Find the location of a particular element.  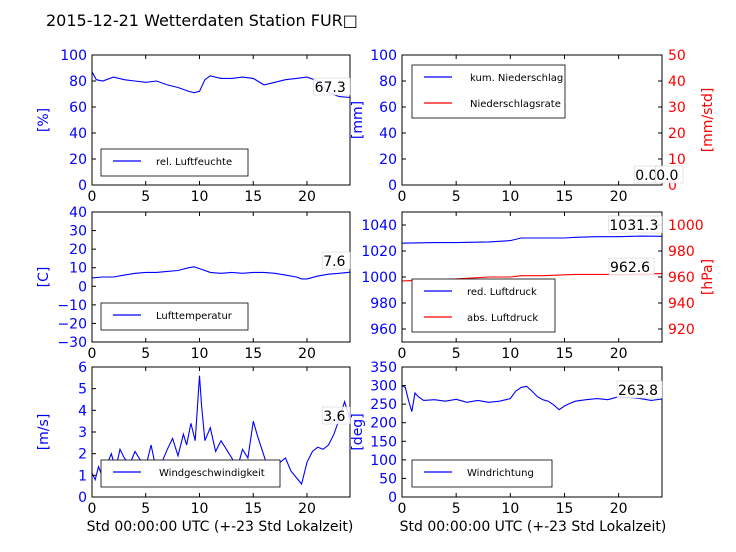

y-tick-label: 200 is located at coordinates (383, 424).